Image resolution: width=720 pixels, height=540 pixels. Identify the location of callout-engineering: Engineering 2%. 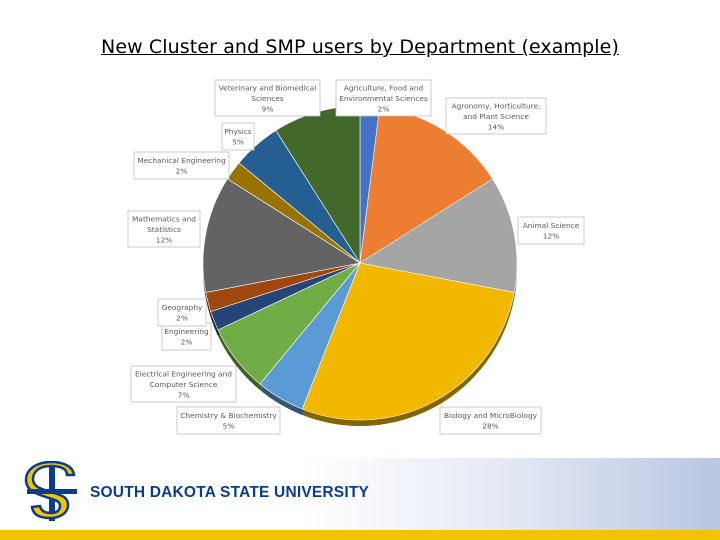
(186, 336).